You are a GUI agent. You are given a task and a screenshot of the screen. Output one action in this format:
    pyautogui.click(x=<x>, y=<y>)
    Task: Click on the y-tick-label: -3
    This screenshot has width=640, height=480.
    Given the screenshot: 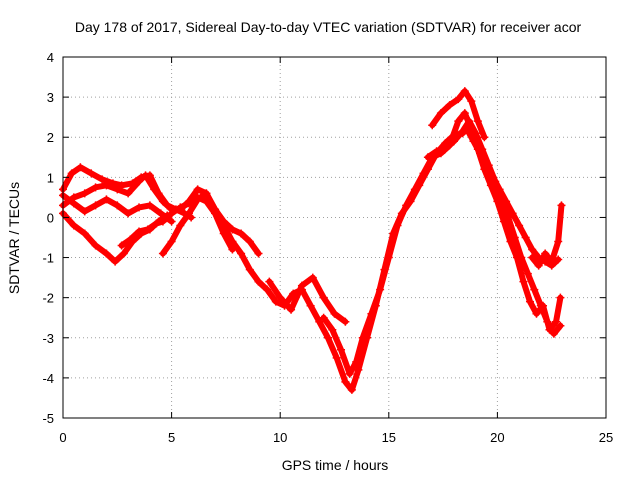 What is the action you would take?
    pyautogui.click(x=48, y=338)
    